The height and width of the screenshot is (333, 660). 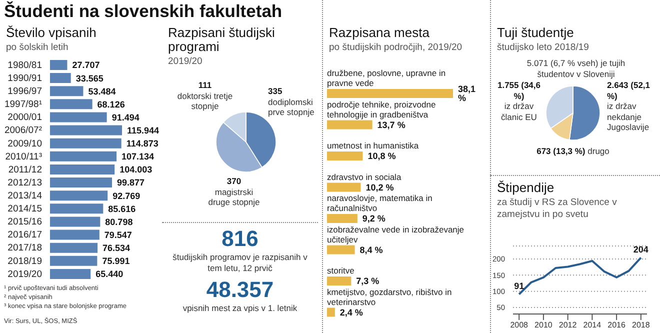 I want to click on data-label: 9,2 %, so click(x=374, y=219).